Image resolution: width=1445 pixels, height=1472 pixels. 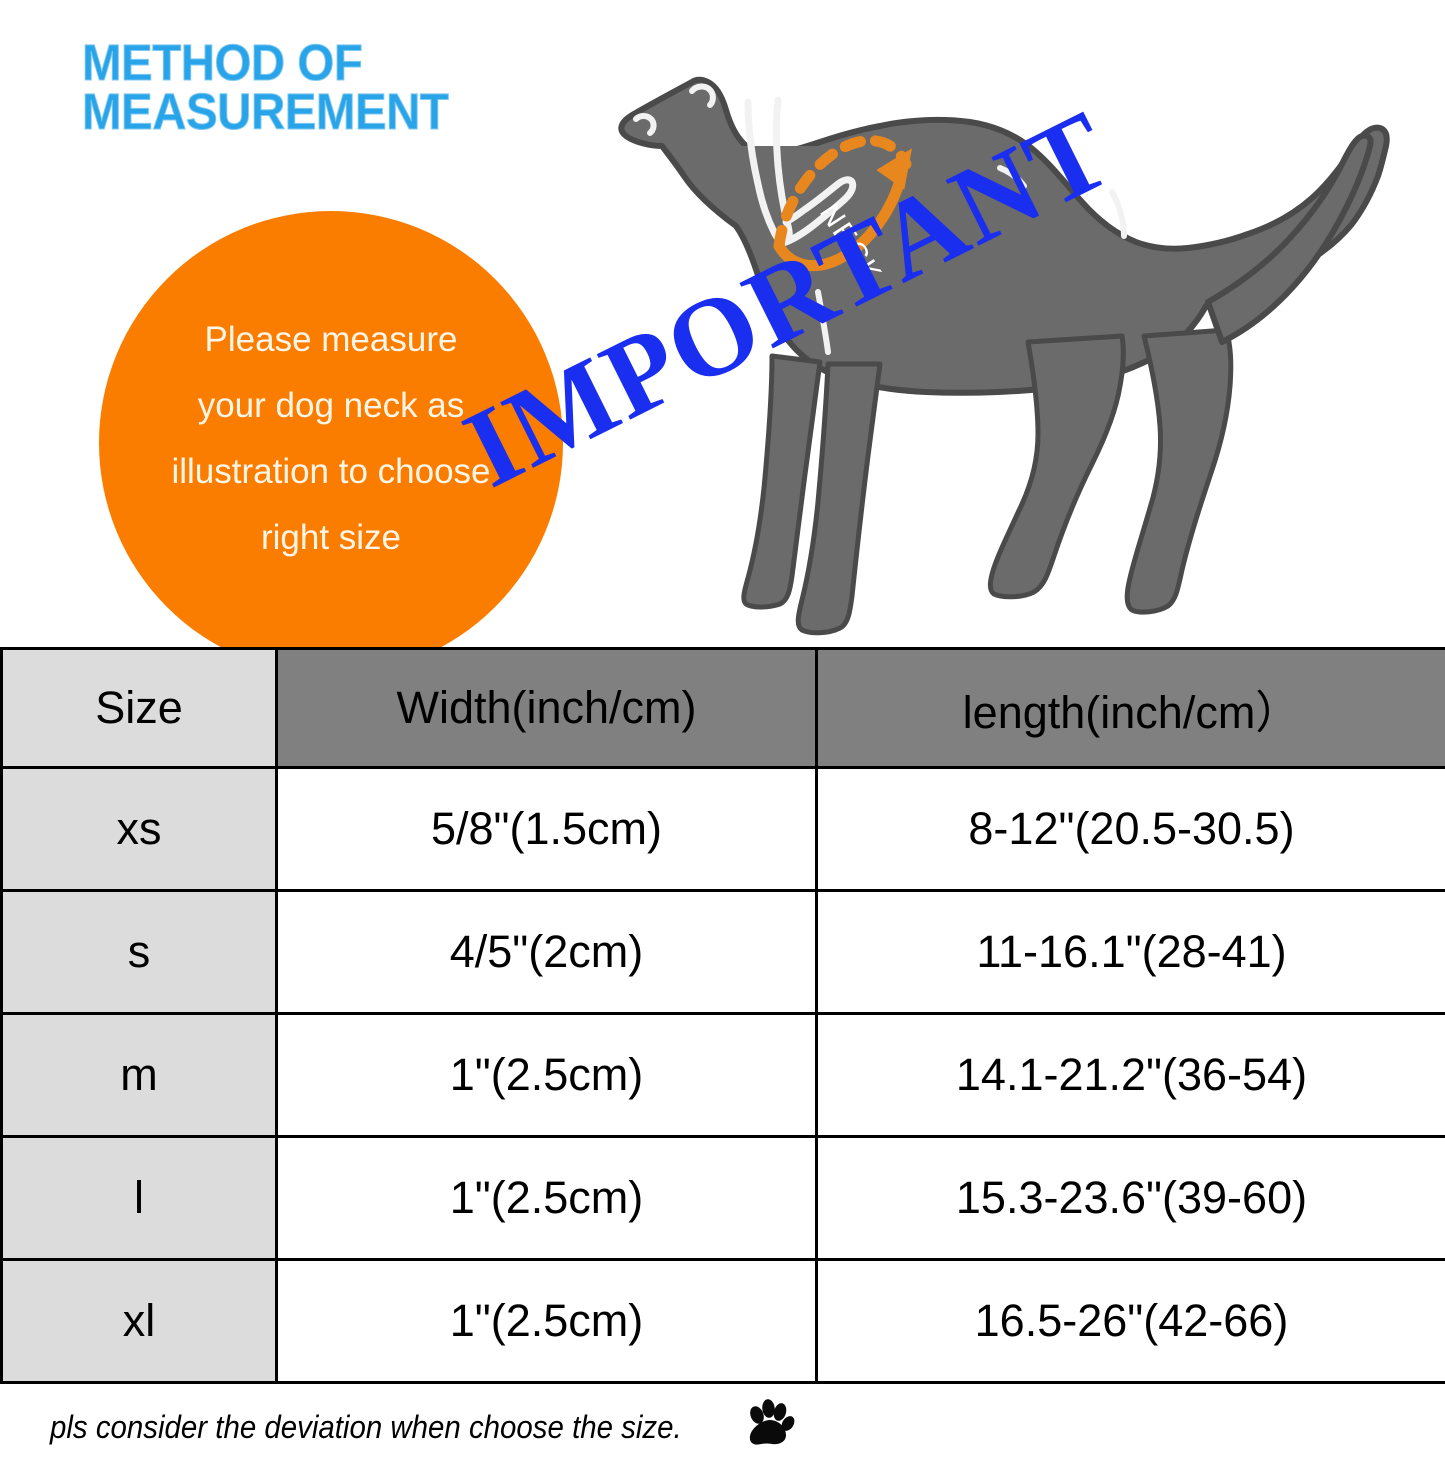 I want to click on table-row: xl 1"(2.5cm) 16.5-26"(42-66), so click(x=722, y=1321).